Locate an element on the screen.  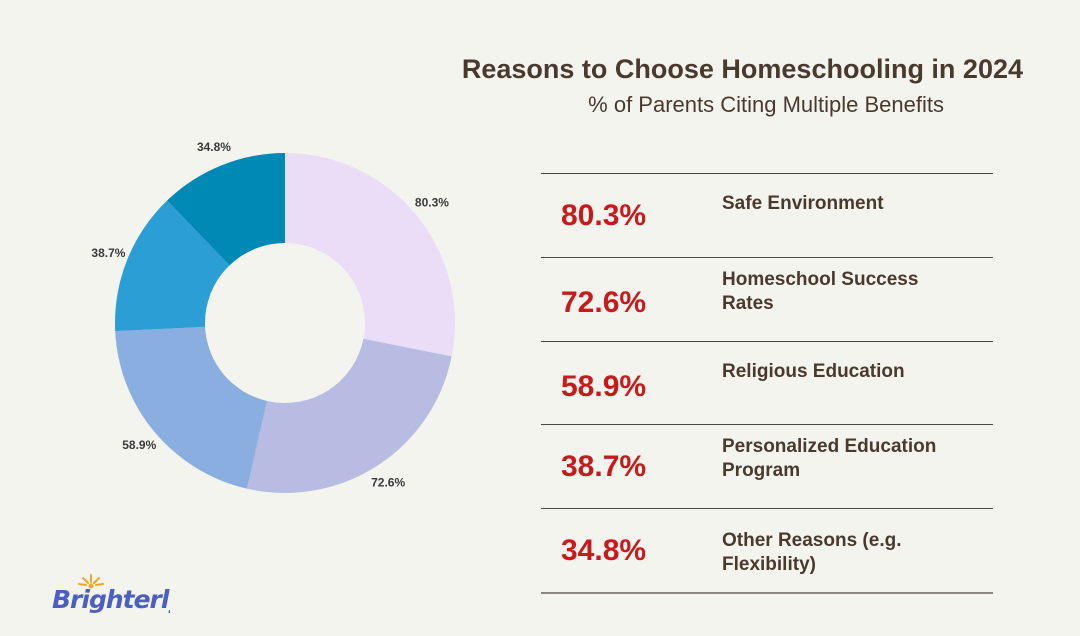
chart-title: Reasons to Choose Homeschooling in 2024 is located at coordinates (742, 69).